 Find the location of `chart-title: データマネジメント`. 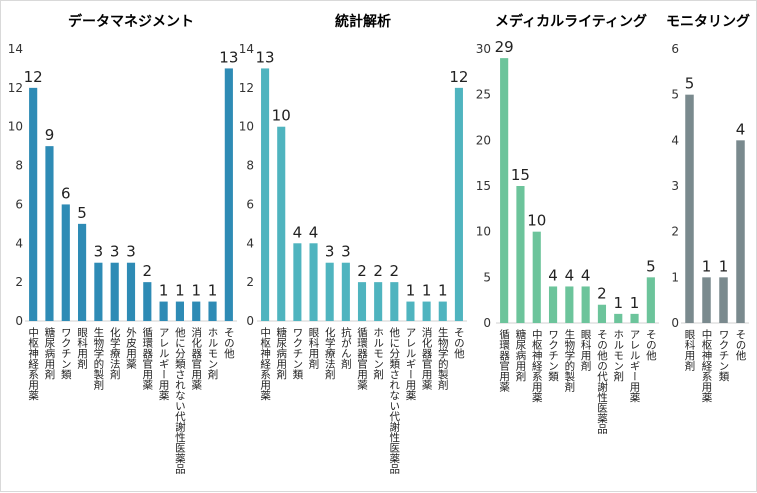

chart-title: データマネジメント is located at coordinates (131, 21).